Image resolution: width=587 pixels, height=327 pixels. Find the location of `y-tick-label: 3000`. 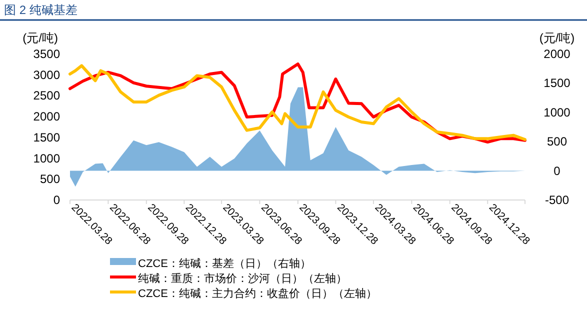

y-tick-label: 3000 is located at coordinates (46, 75).